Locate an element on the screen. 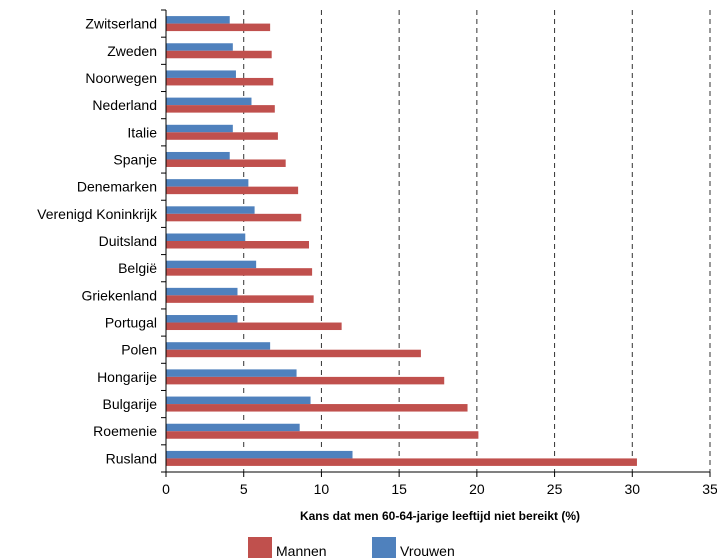 The height and width of the screenshot is (558, 717). category-label: Italie is located at coordinates (142, 132).